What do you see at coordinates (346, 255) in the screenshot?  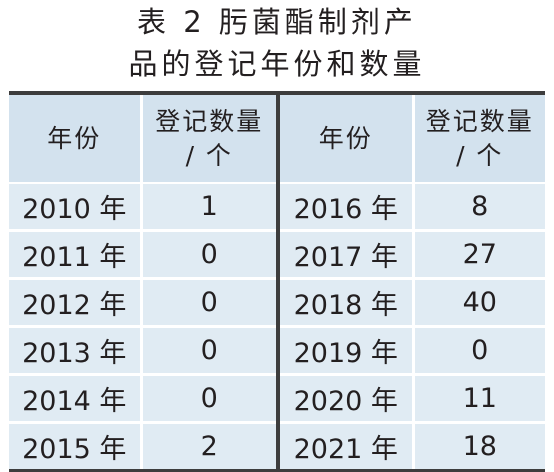 I see `cell-year: 2017 年` at bounding box center [346, 255].